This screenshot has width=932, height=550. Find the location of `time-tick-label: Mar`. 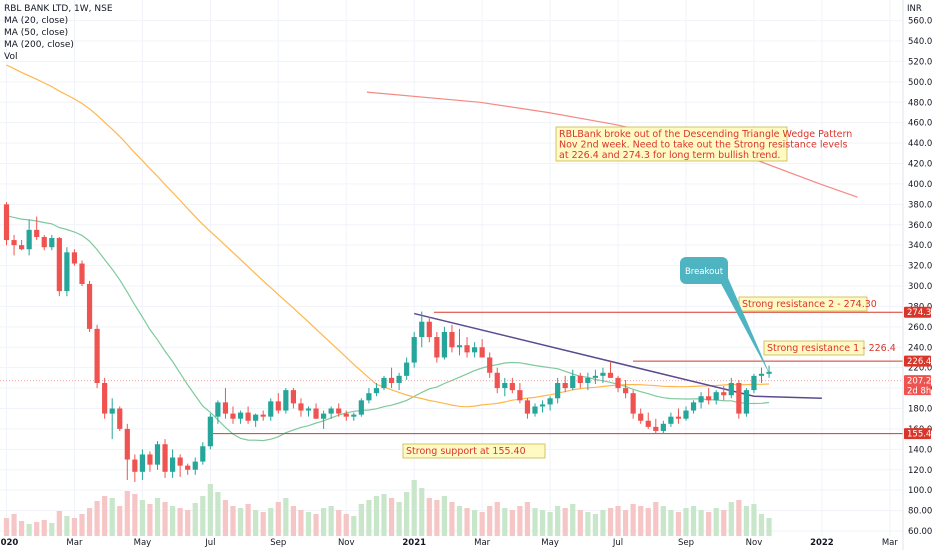

time-tick-label: Mar is located at coordinates (482, 543).